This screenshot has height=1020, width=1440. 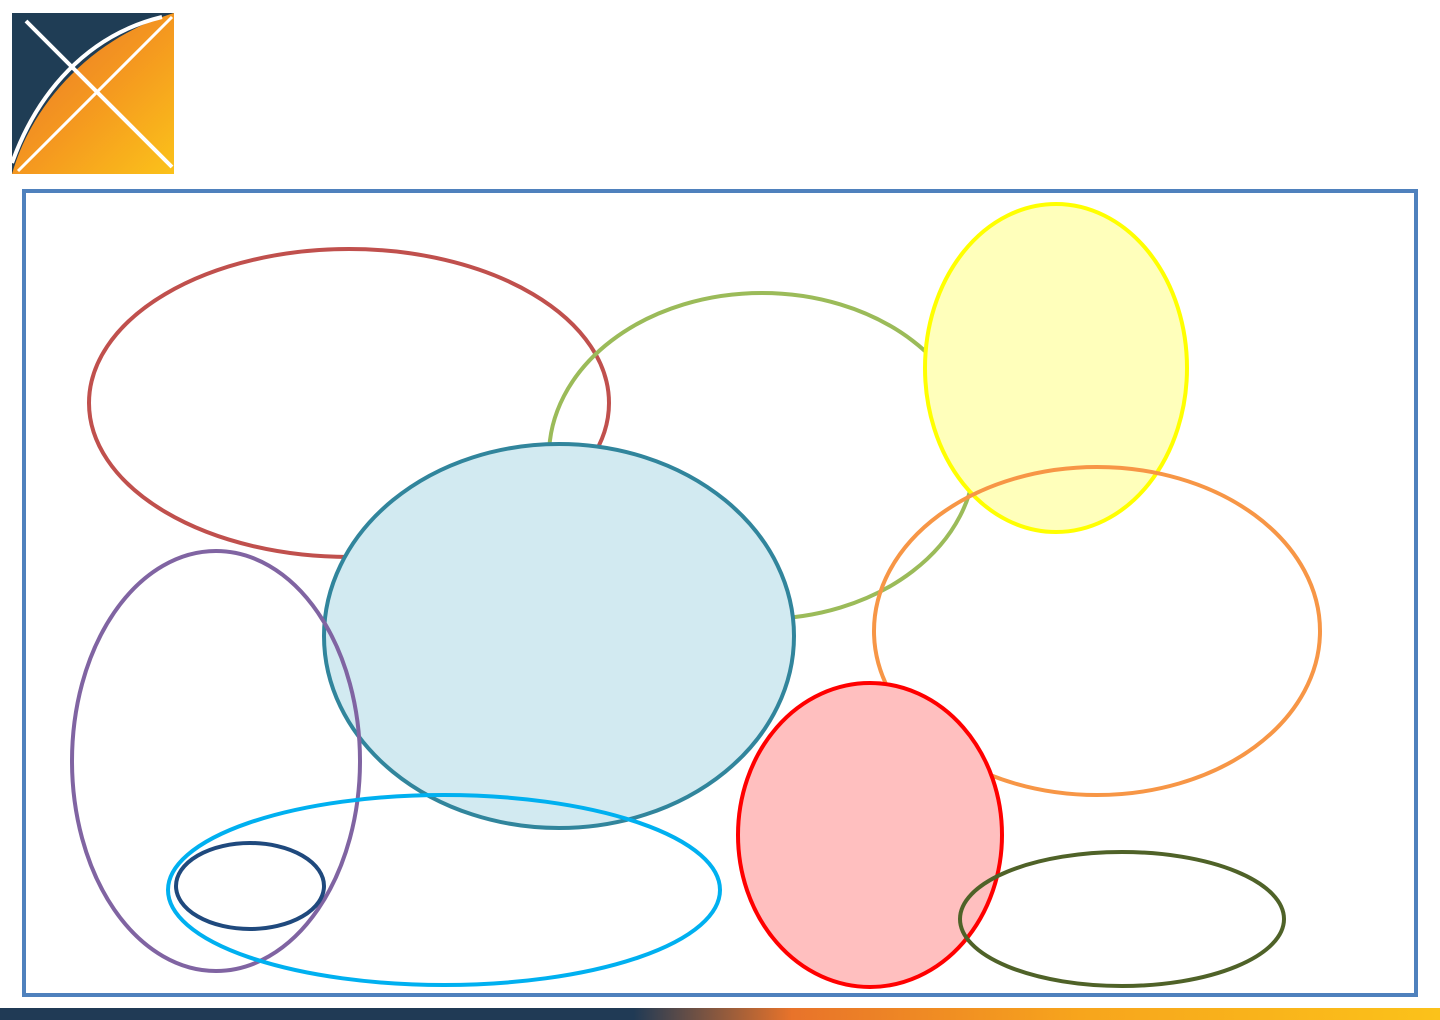 I want to click on footer-gradient-bar, so click(x=720, y=1014).